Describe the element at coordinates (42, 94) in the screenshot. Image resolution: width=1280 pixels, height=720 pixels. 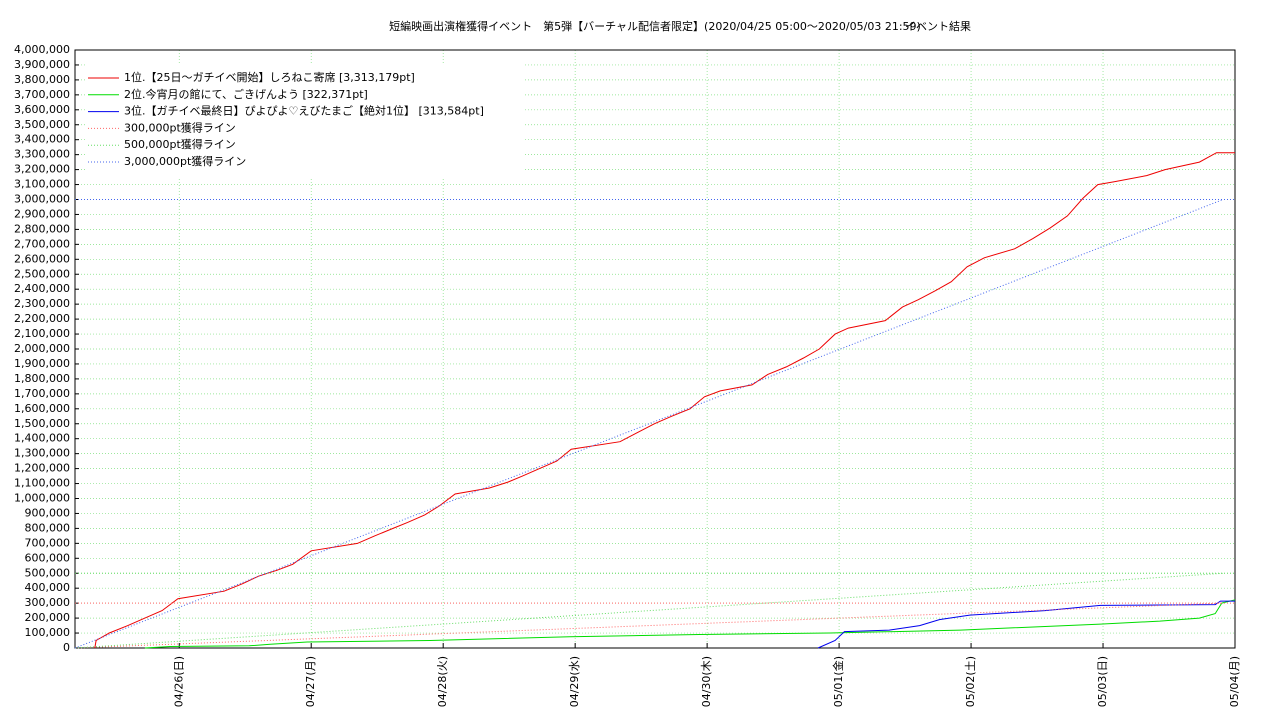
I see `y-tick-label: 3,700,000` at that location.